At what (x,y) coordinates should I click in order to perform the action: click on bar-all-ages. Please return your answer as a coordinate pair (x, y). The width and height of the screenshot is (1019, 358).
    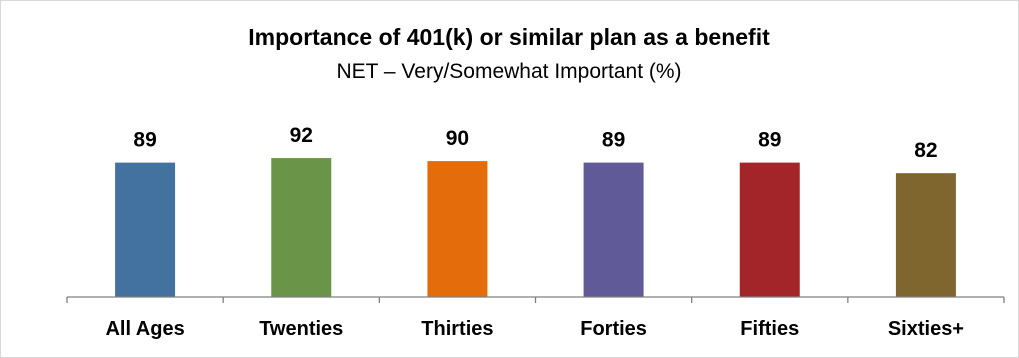
    Looking at the image, I should click on (145, 229).